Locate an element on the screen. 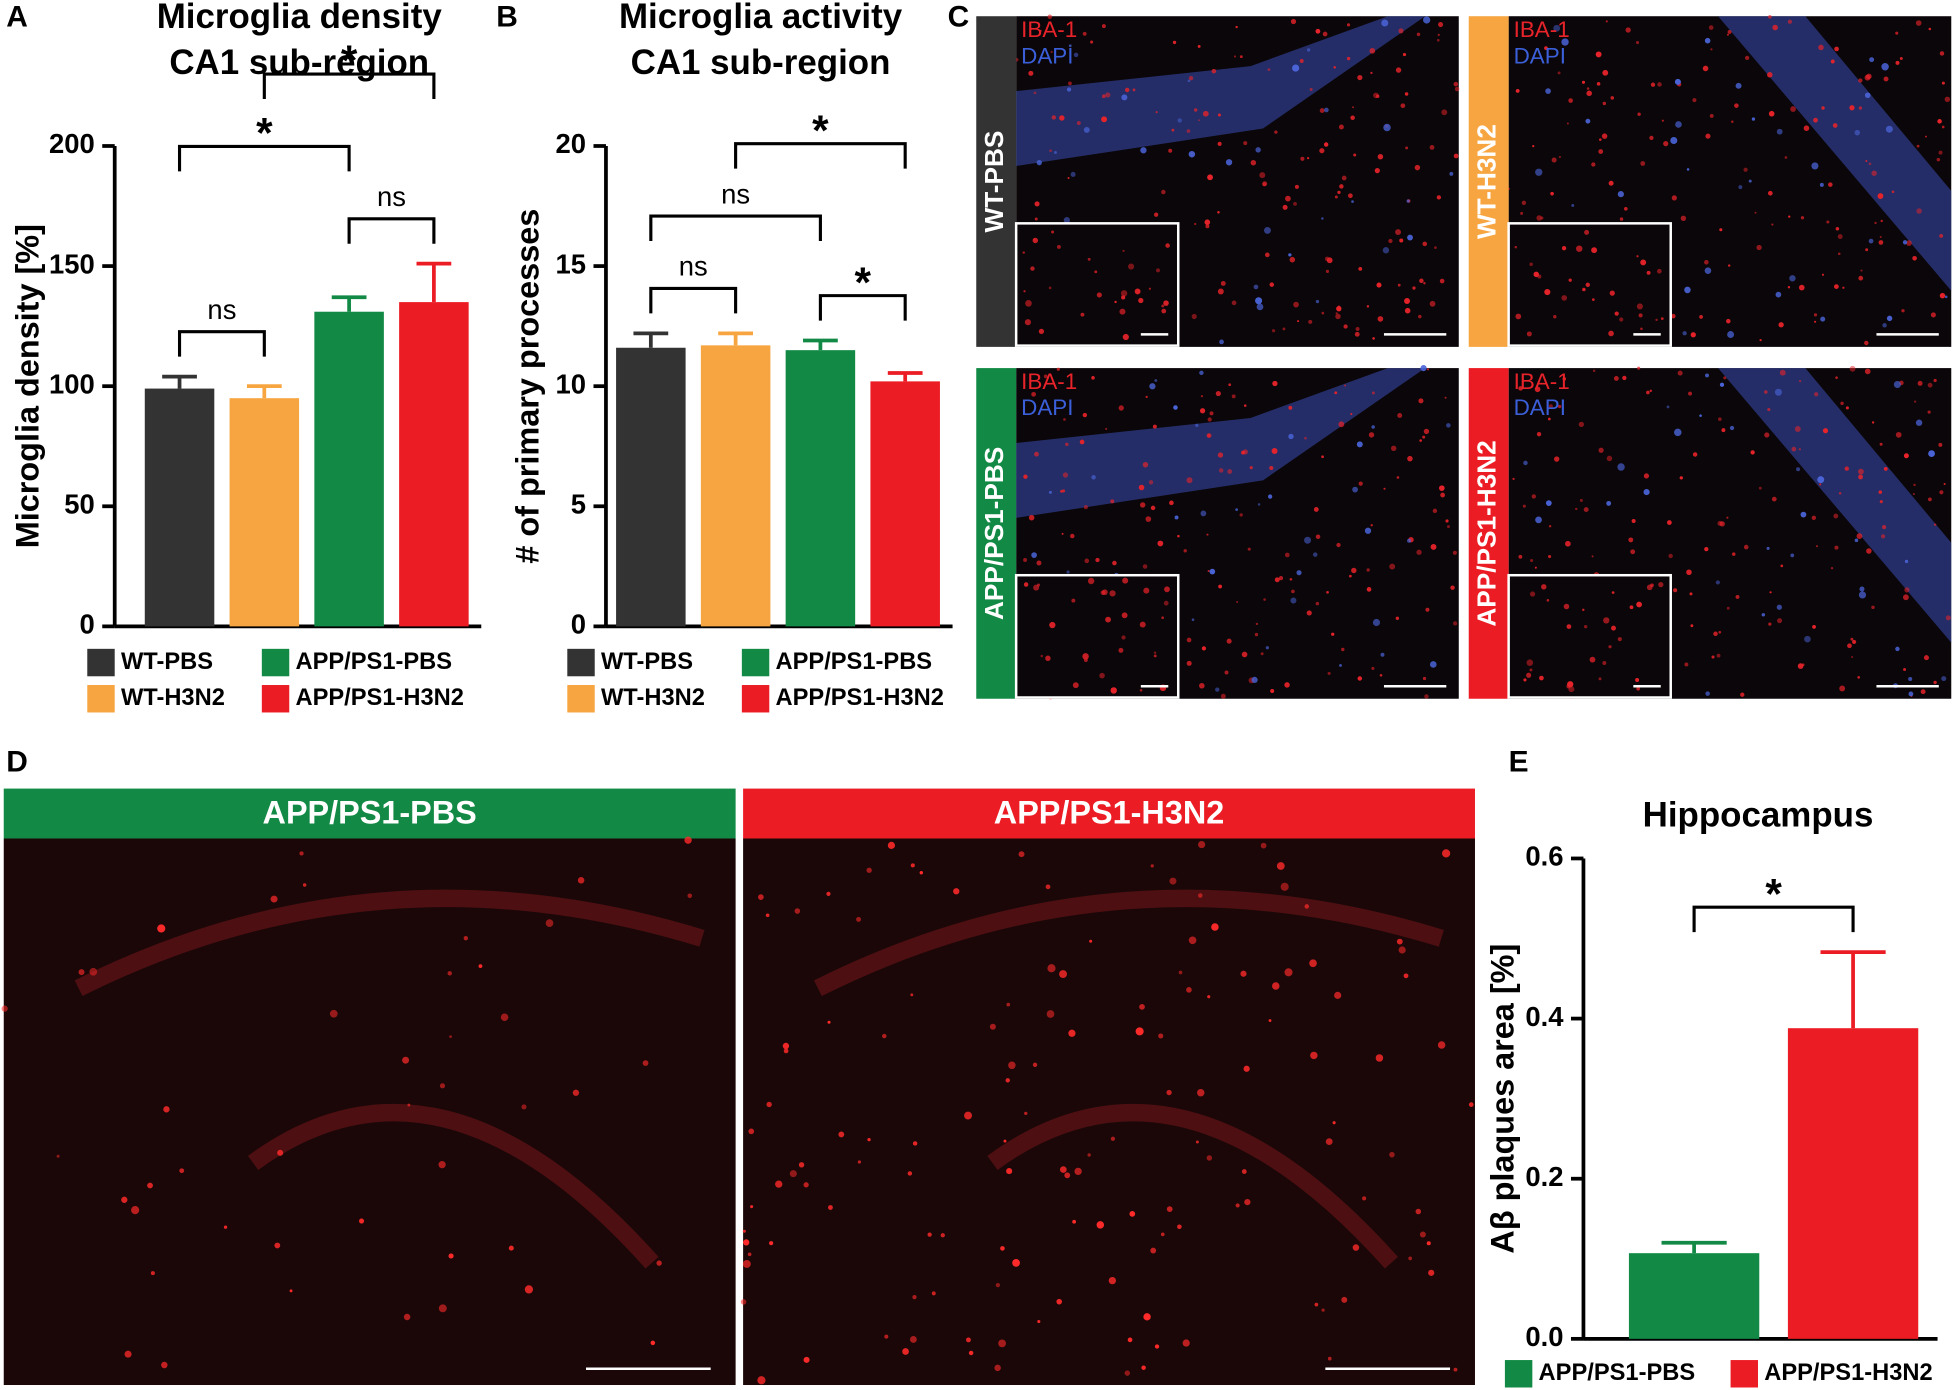  group-bar is located at coordinates (1488, 181).